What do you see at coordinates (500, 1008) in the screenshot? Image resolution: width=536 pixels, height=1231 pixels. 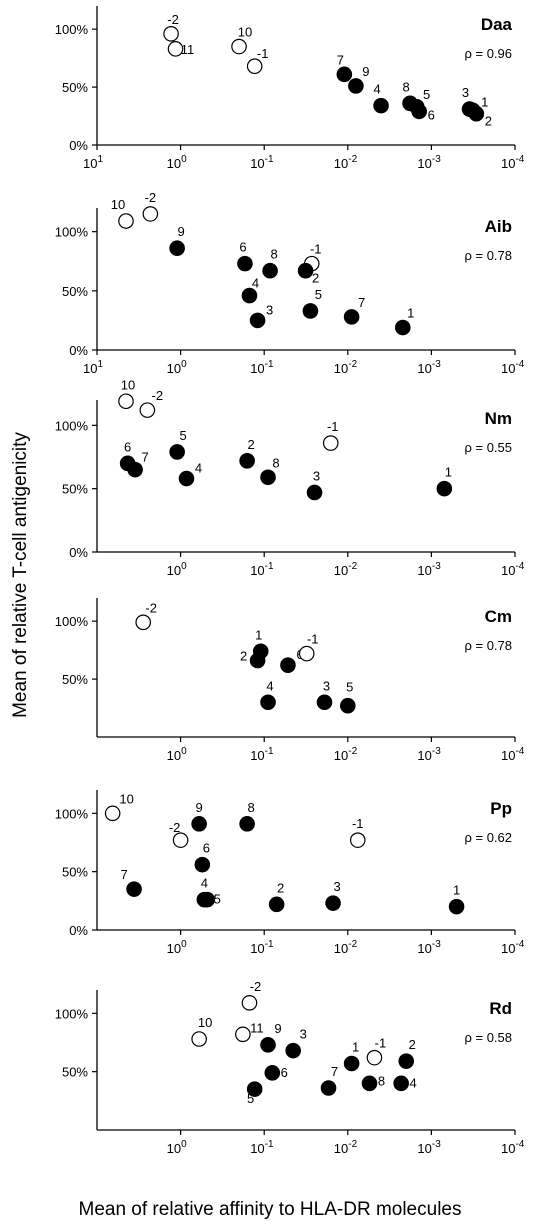 I see `panel-title: Rd` at bounding box center [500, 1008].